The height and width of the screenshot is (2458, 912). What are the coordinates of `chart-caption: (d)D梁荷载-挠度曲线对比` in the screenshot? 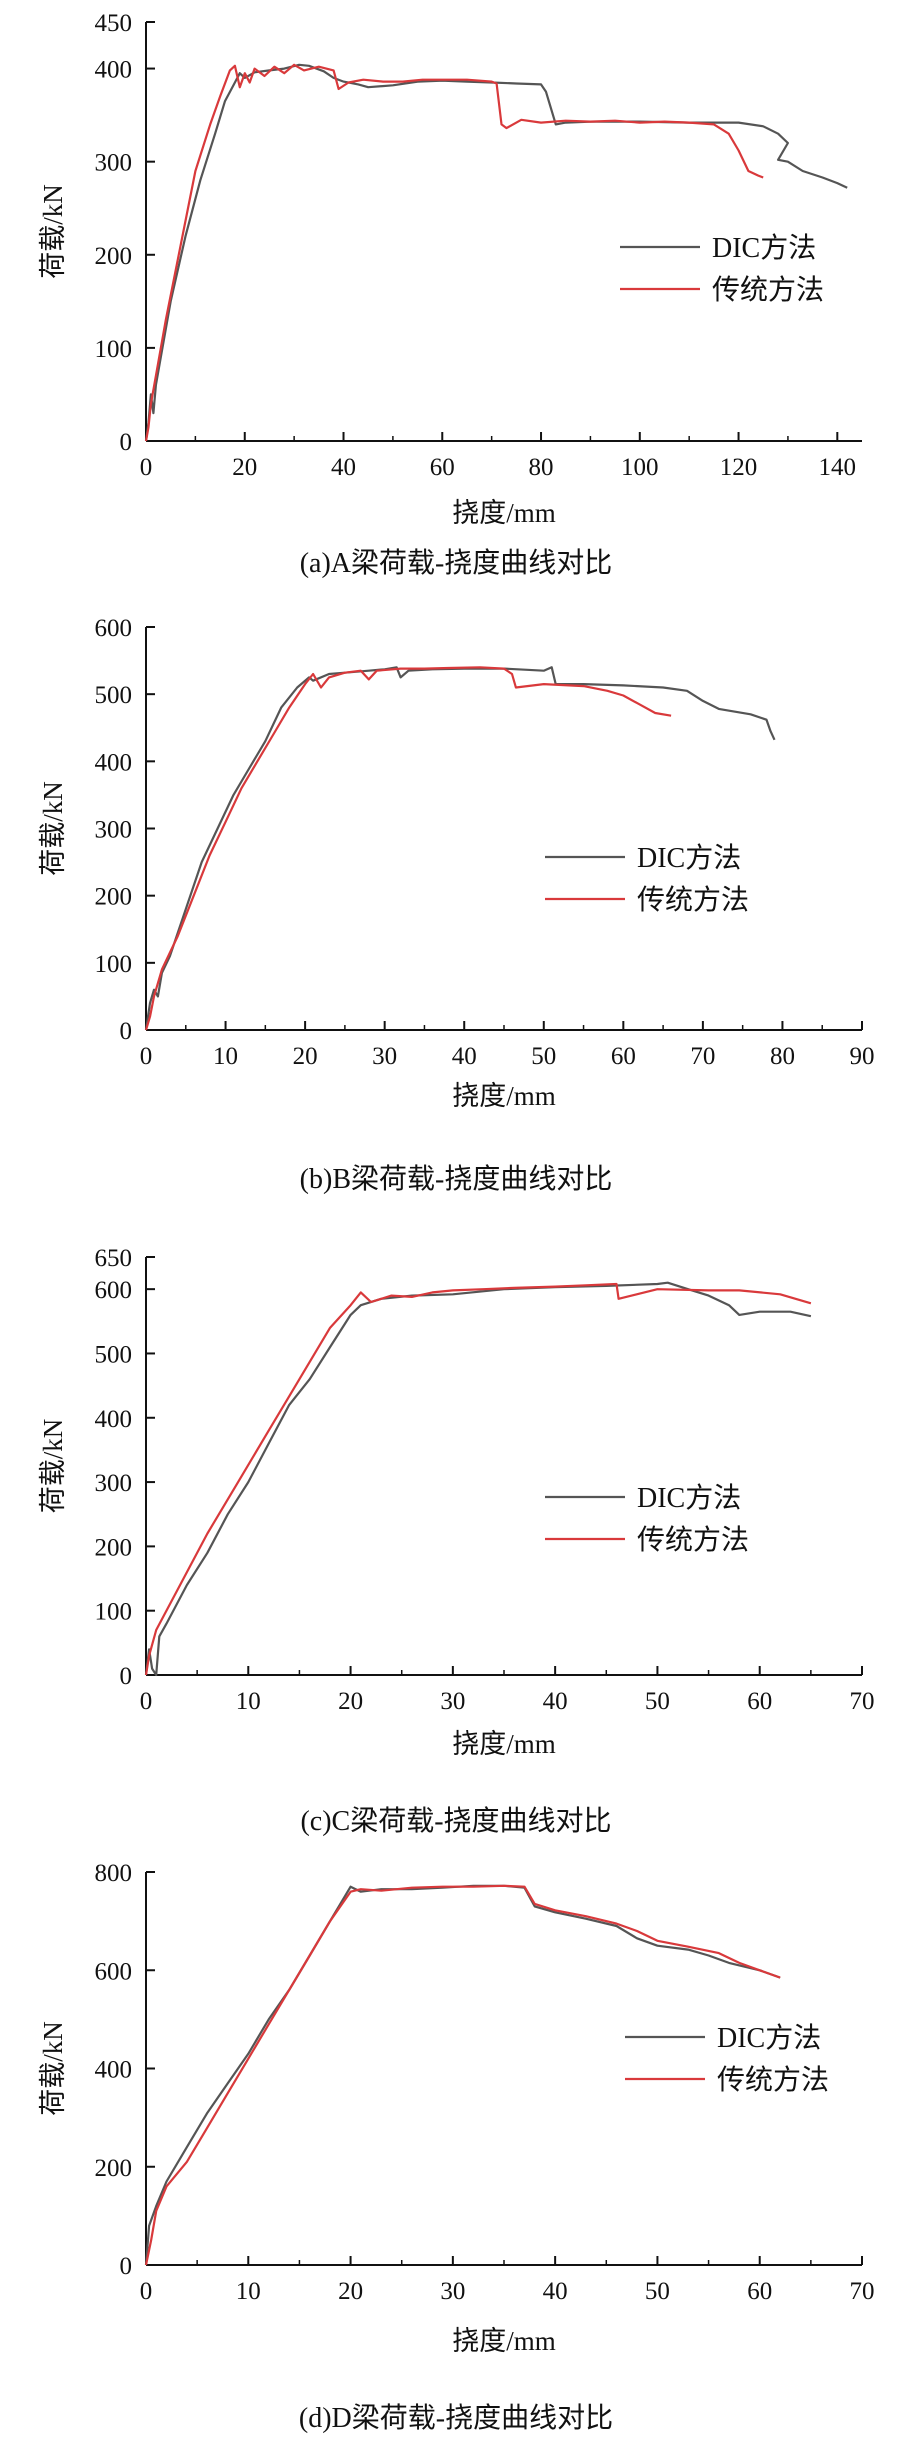 It's located at (456, 2418).